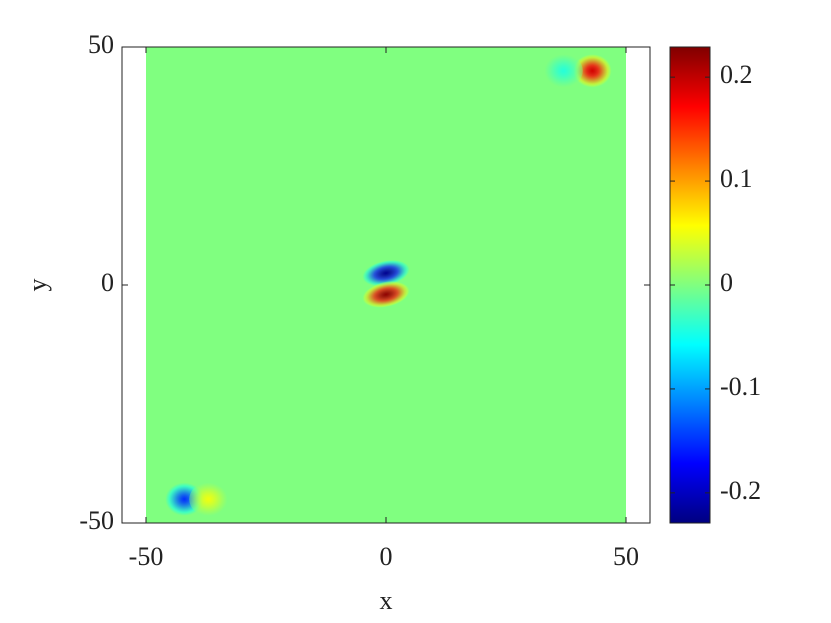 This screenshot has height=623, width=831. What do you see at coordinates (101, 44) in the screenshot?
I see `y-tick-label: 50` at bounding box center [101, 44].